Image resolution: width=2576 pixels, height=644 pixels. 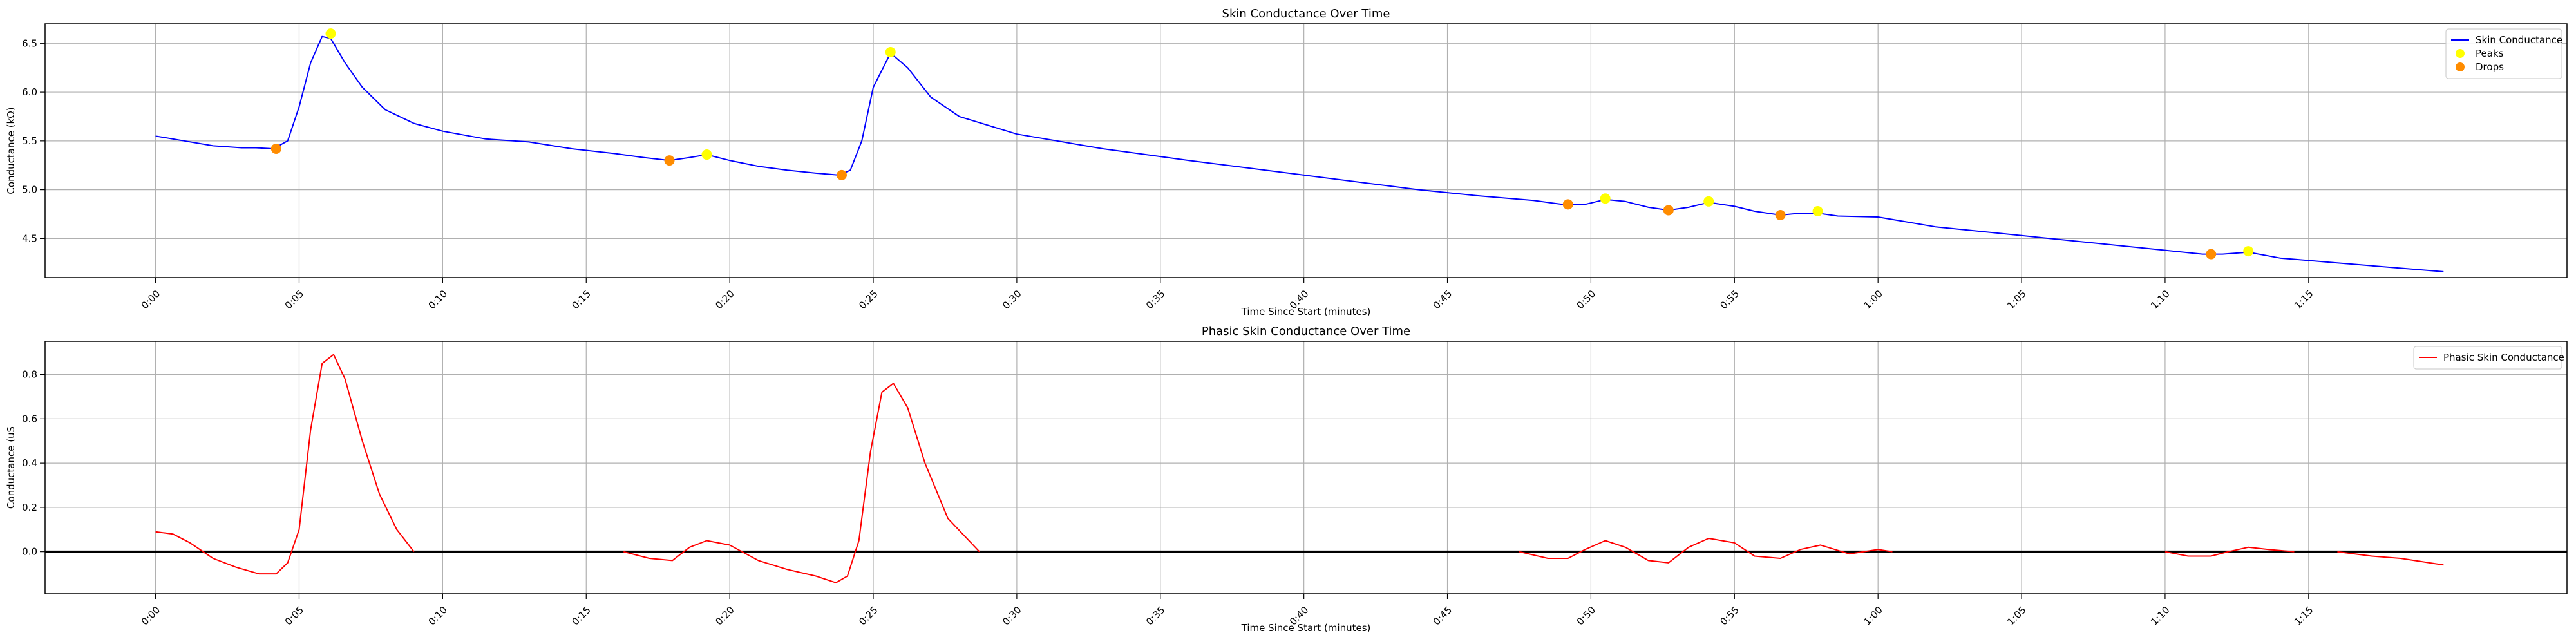 What do you see at coordinates (30, 92) in the screenshot?
I see `y-tick-label: 6.0` at bounding box center [30, 92].